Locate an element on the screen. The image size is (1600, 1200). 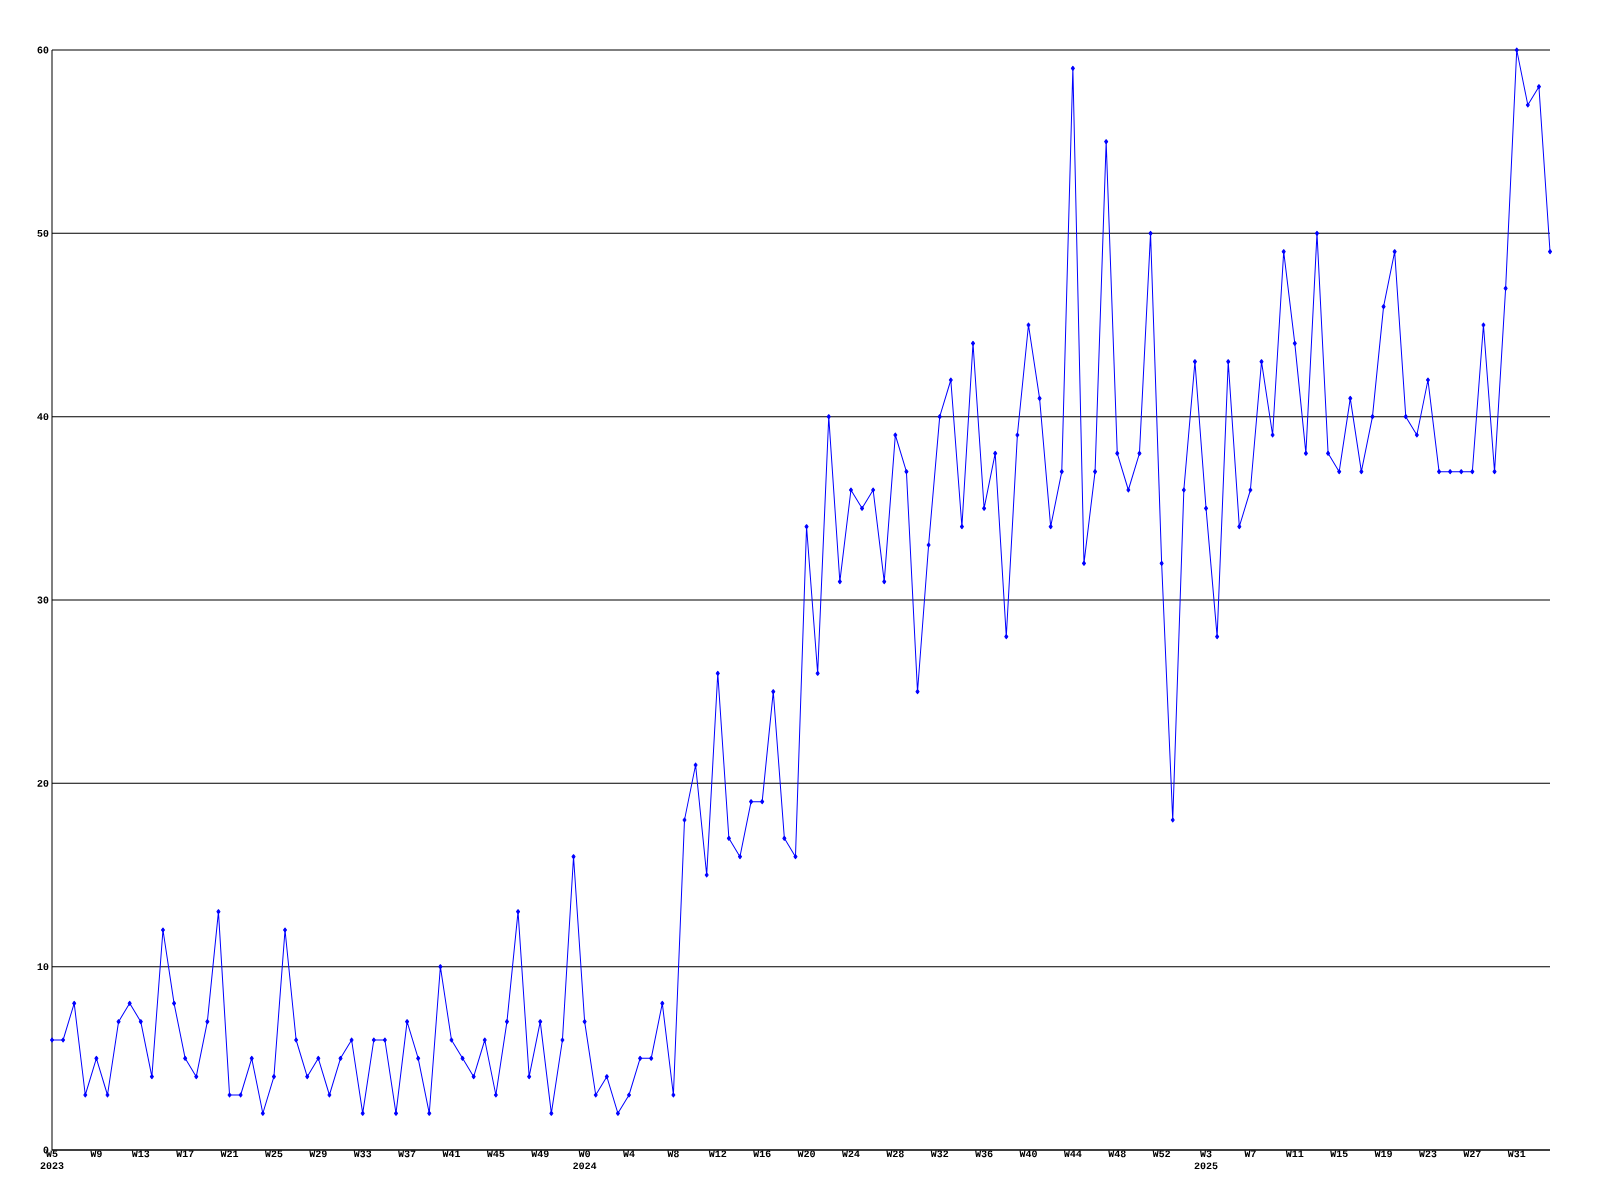
x-tick-label: W17 is located at coordinates (185, 1153).